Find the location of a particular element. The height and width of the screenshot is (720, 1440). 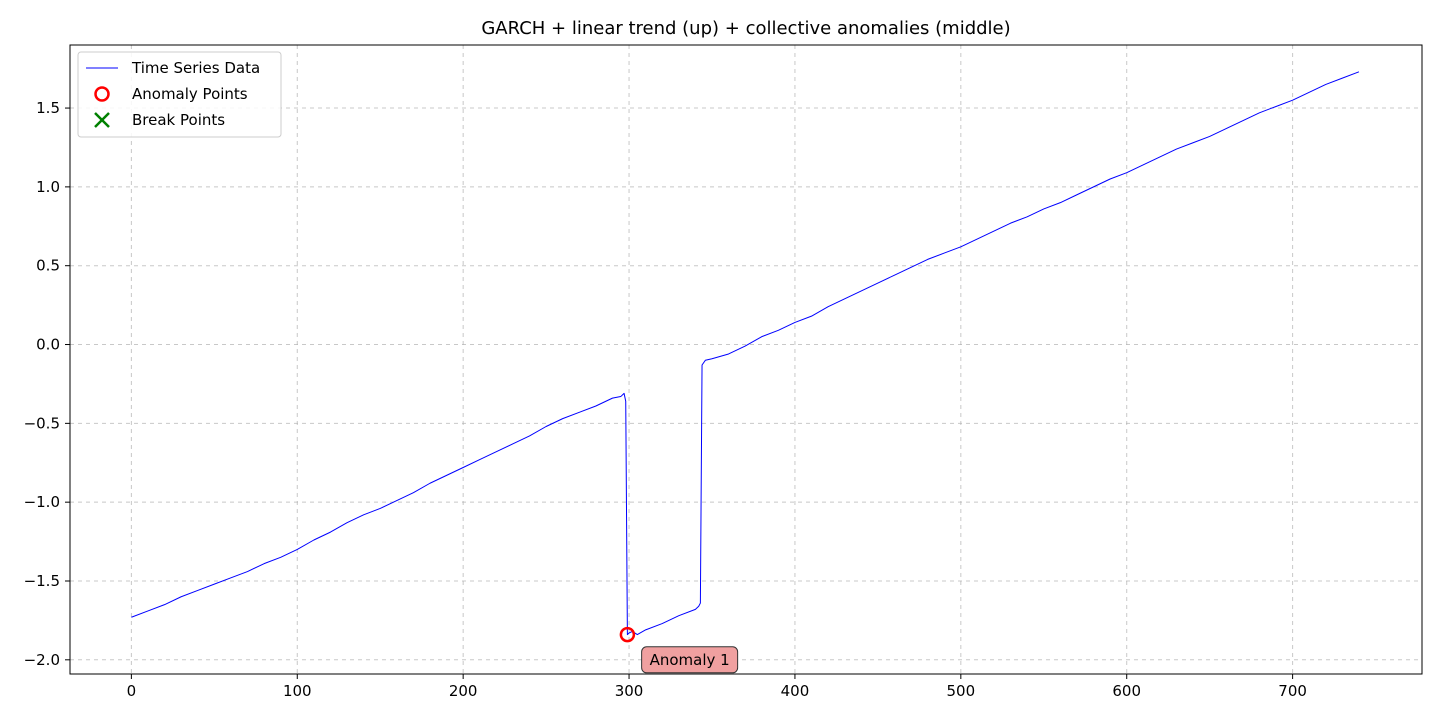

x-tick-label: 500 is located at coordinates (961, 691).